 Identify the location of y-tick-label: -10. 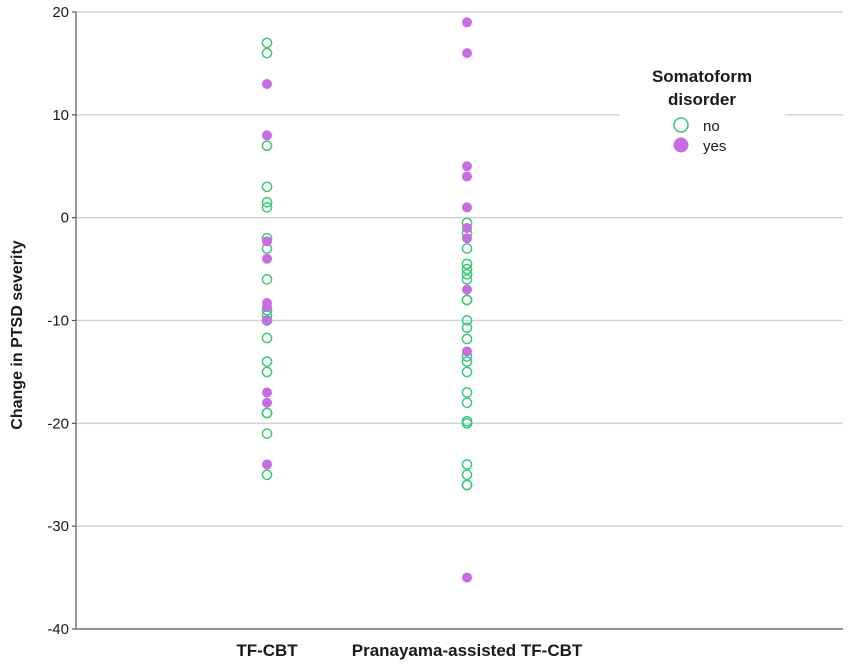
(58, 321).